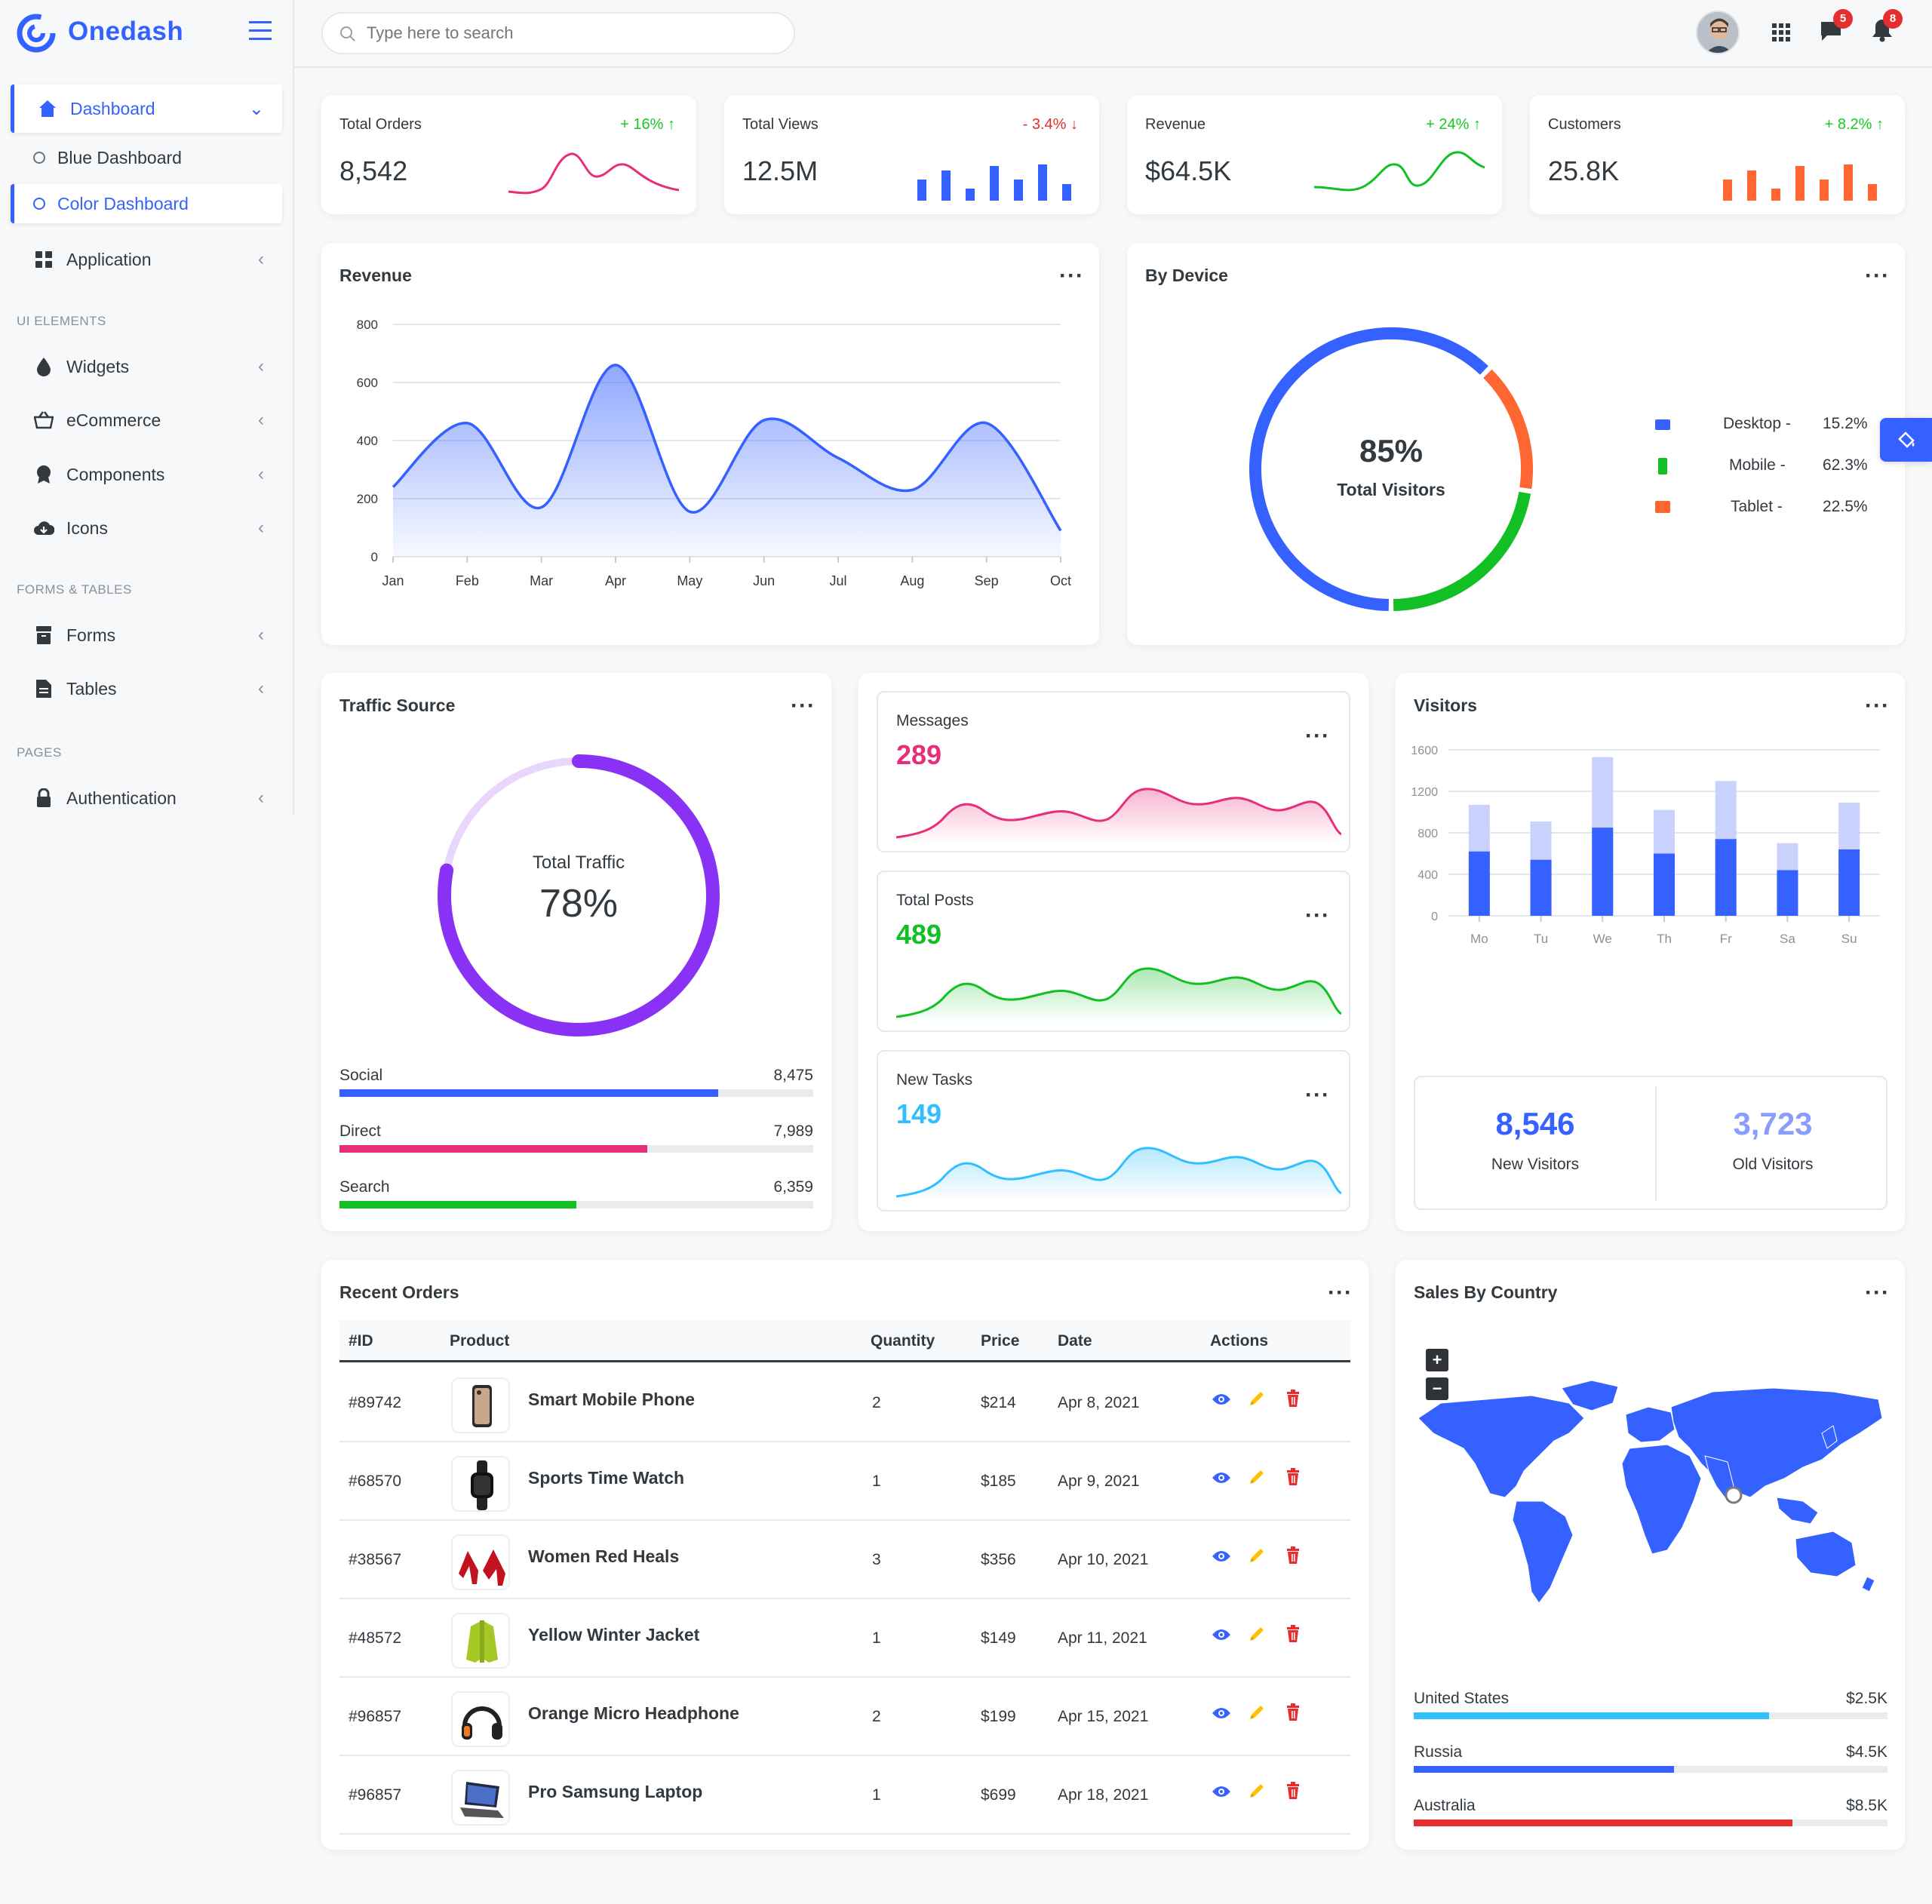  Describe the element at coordinates (615, 1791) in the screenshot. I see `product-name: Pro Samsung Laptop` at that location.